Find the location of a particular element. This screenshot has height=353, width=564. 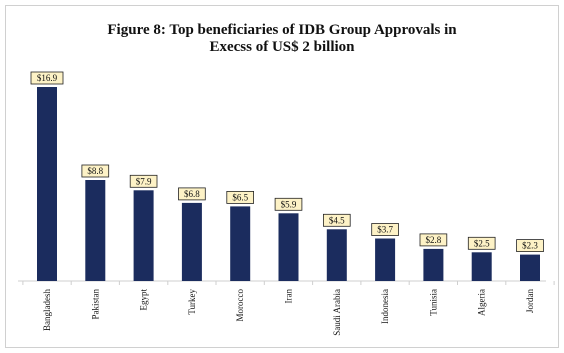

bar-tunisia is located at coordinates (433, 264).